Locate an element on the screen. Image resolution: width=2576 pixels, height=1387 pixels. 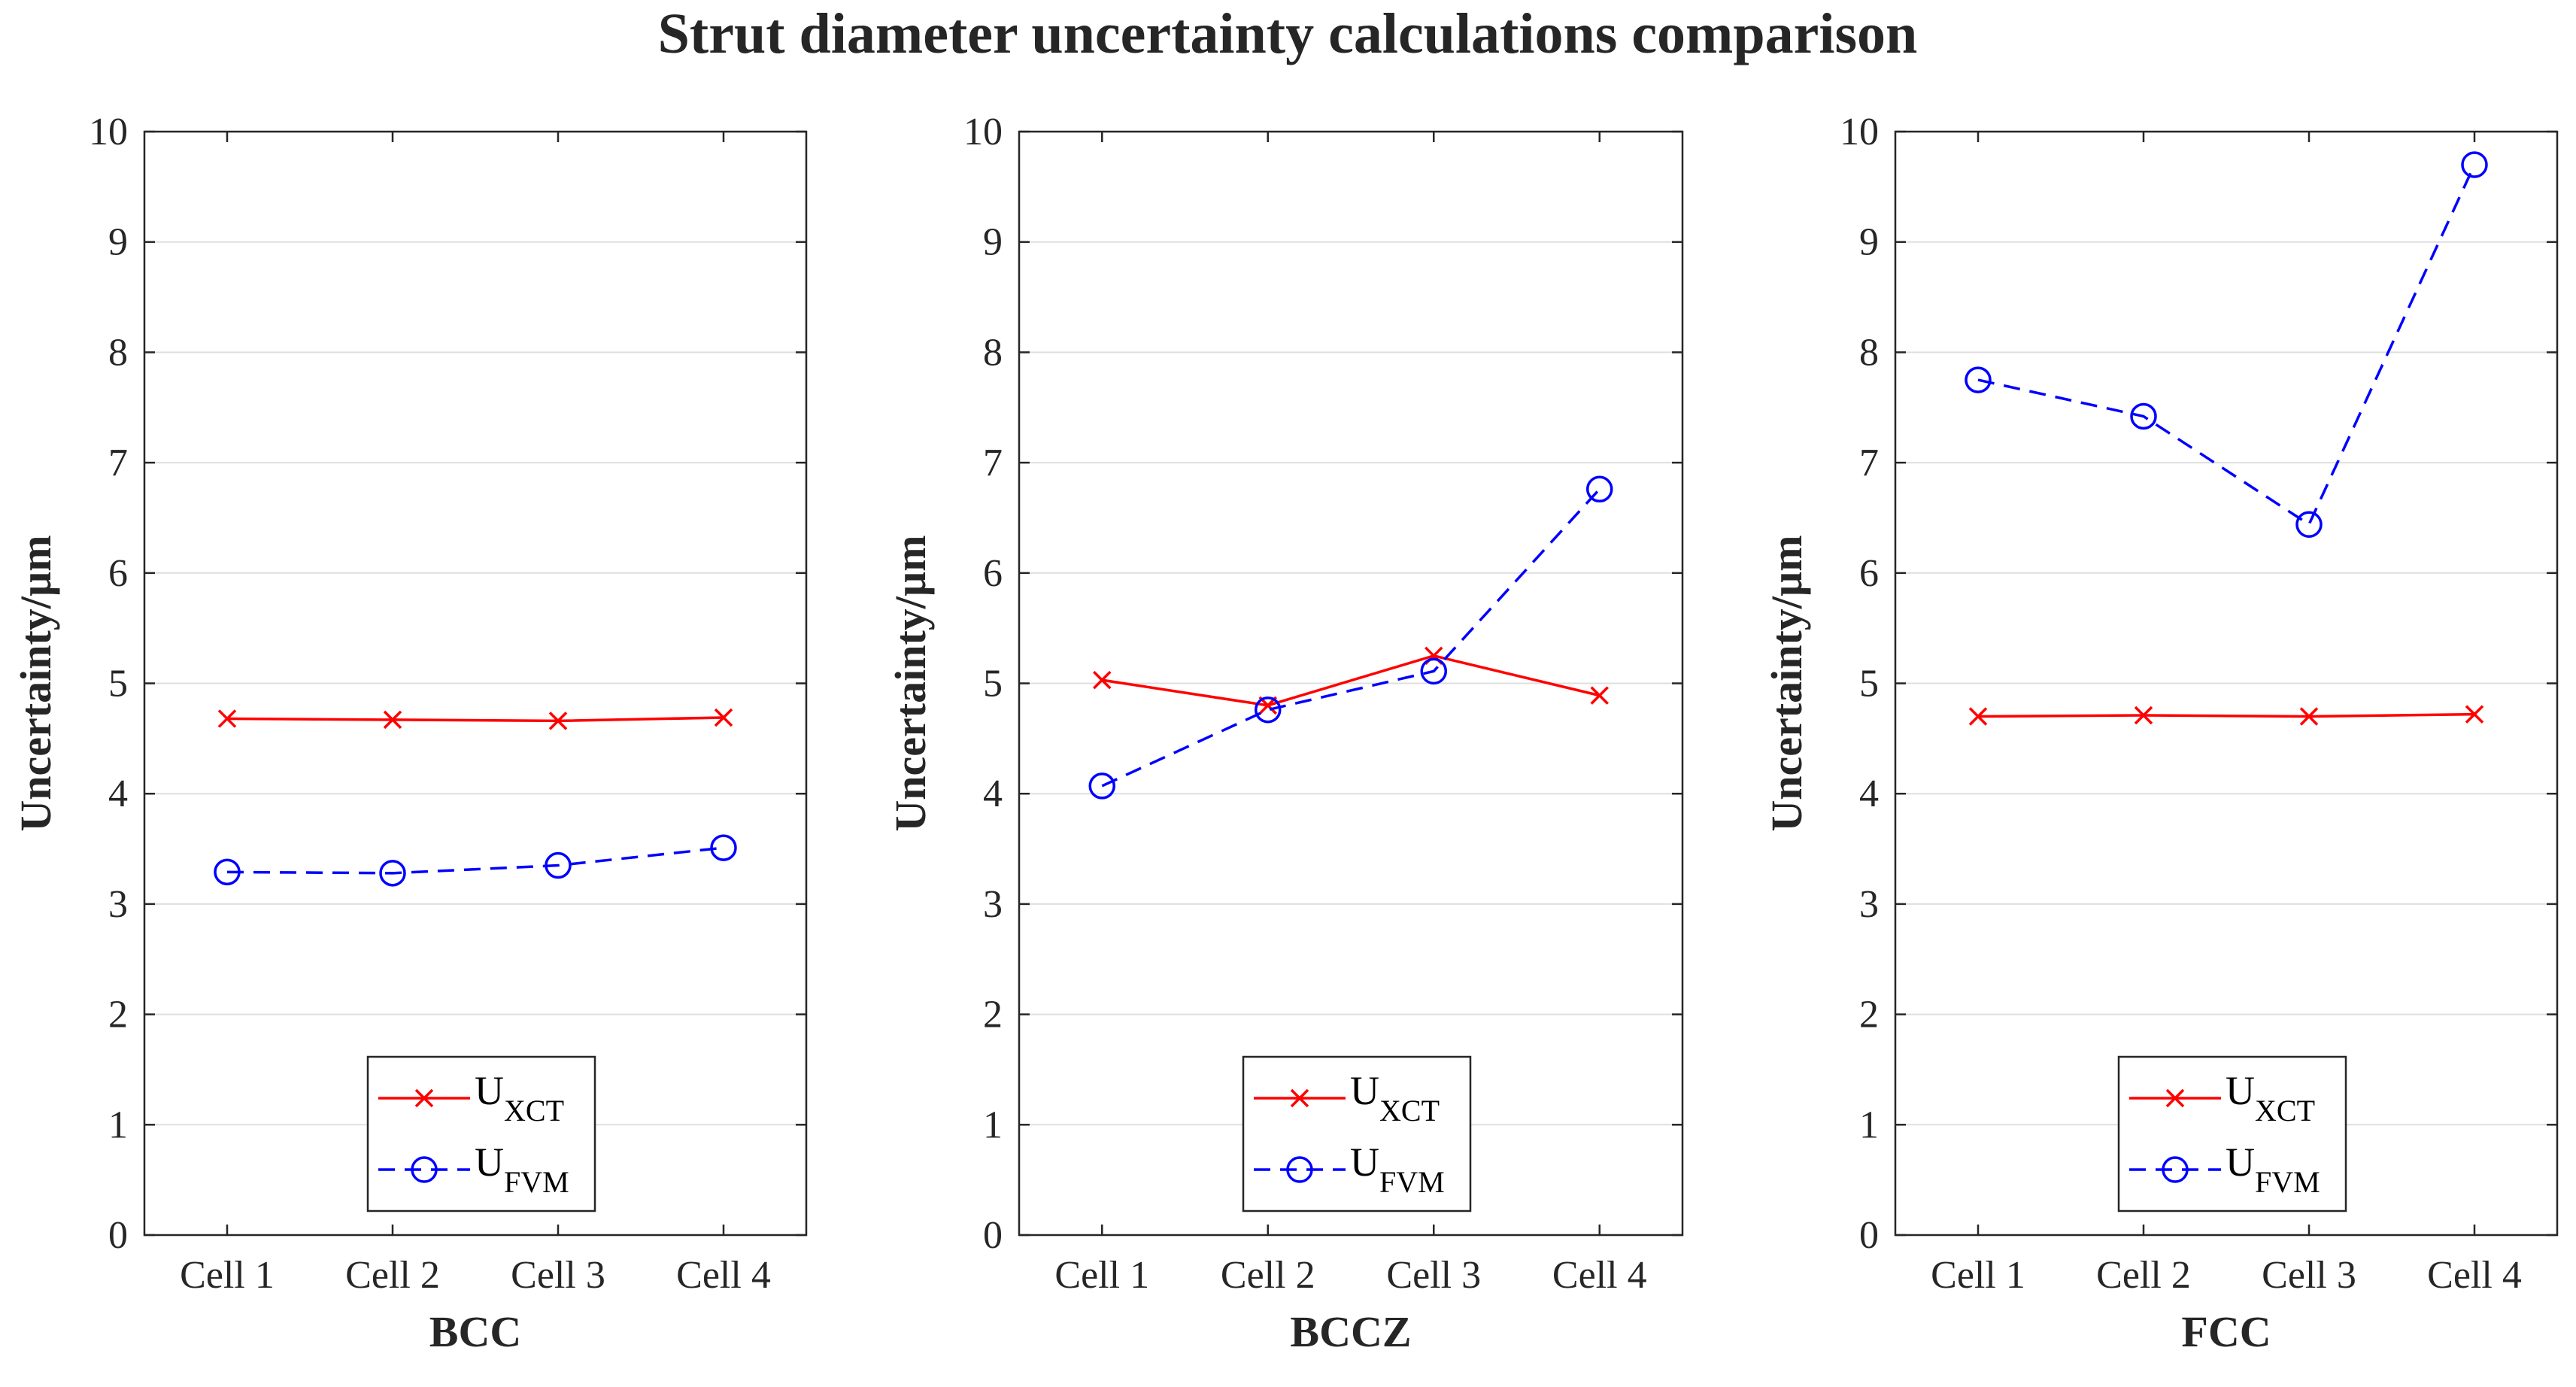
x-axis-title: FCC is located at coordinates (2226, 1331).